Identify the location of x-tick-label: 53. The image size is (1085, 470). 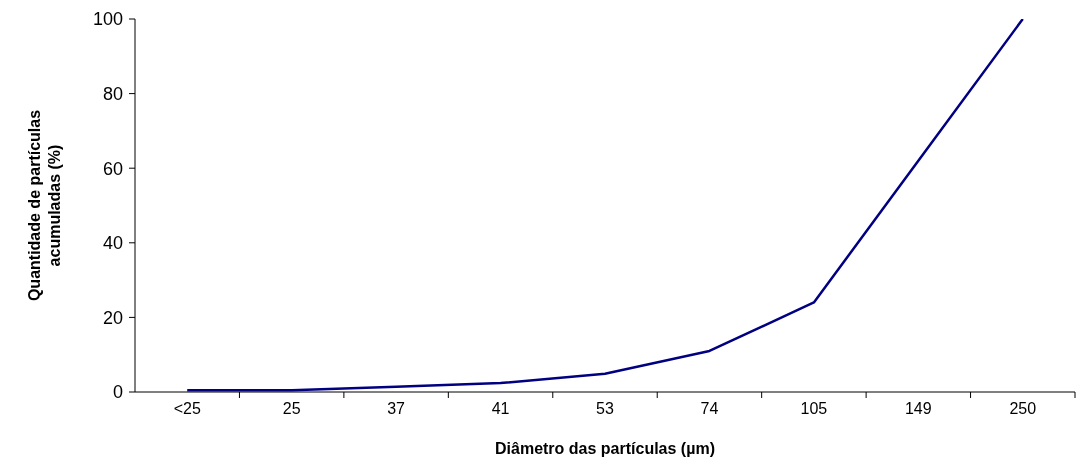
(605, 408).